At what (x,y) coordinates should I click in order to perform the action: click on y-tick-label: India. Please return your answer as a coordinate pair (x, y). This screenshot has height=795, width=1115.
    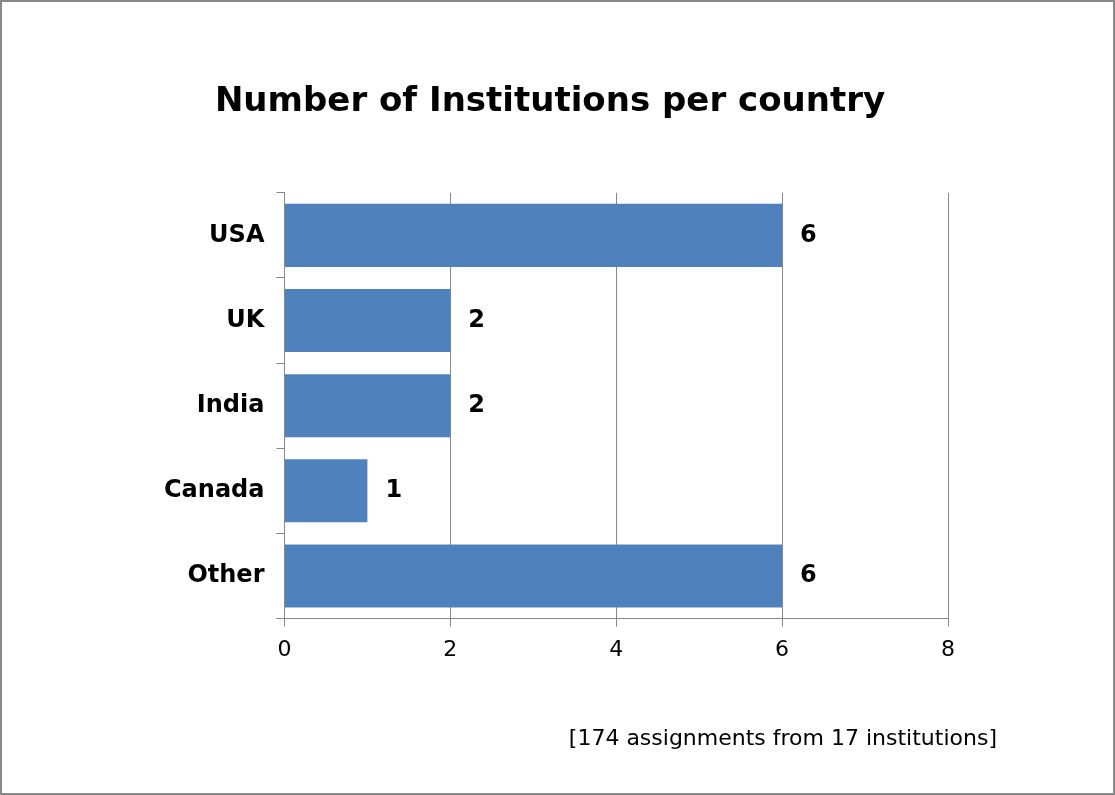
    Looking at the image, I should click on (230, 403).